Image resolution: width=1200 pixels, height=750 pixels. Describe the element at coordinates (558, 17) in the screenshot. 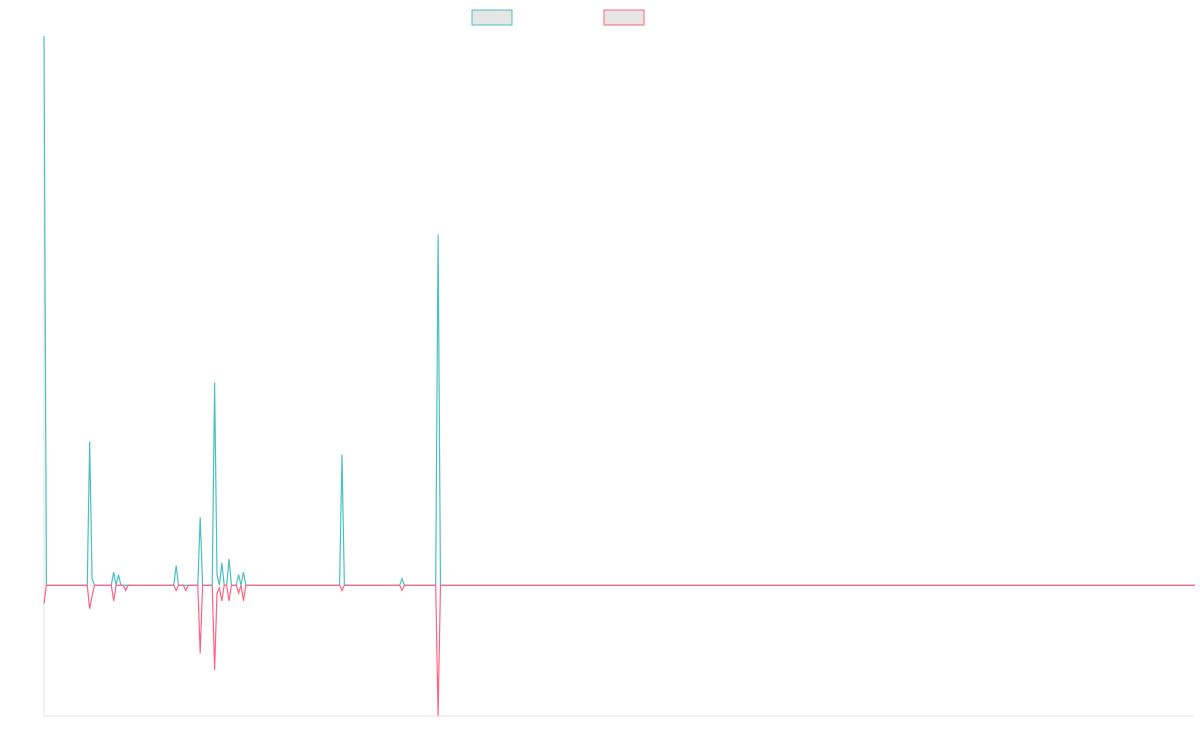

I see `legend` at that location.